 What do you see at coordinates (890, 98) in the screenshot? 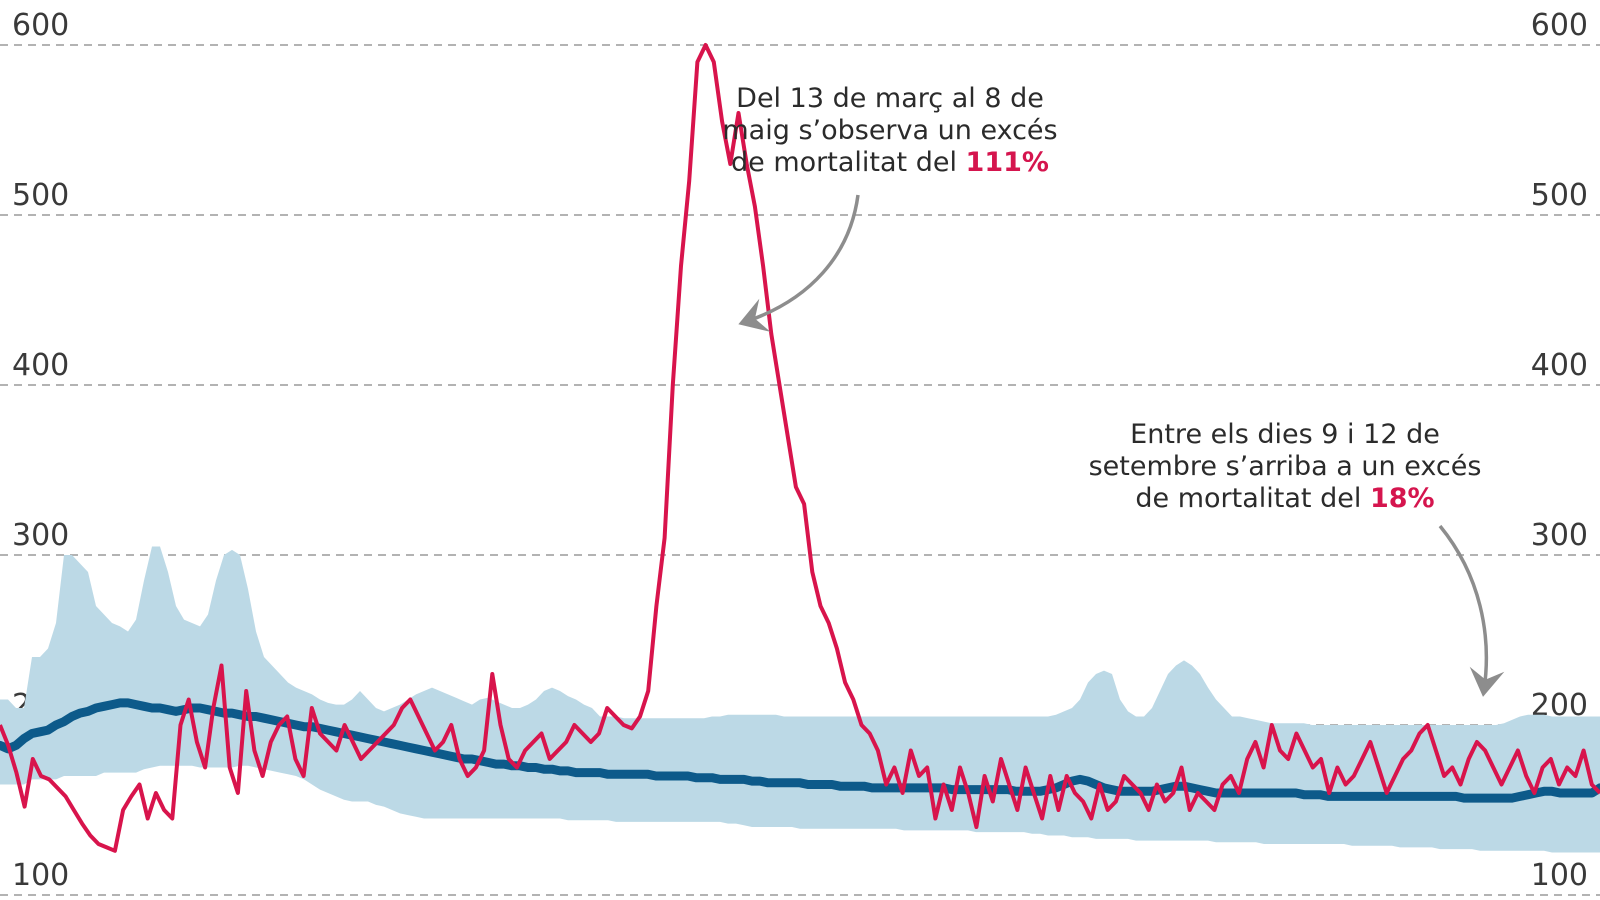
I see `annotation-peak-line-1: Del 13 de març al 8 de` at bounding box center [890, 98].